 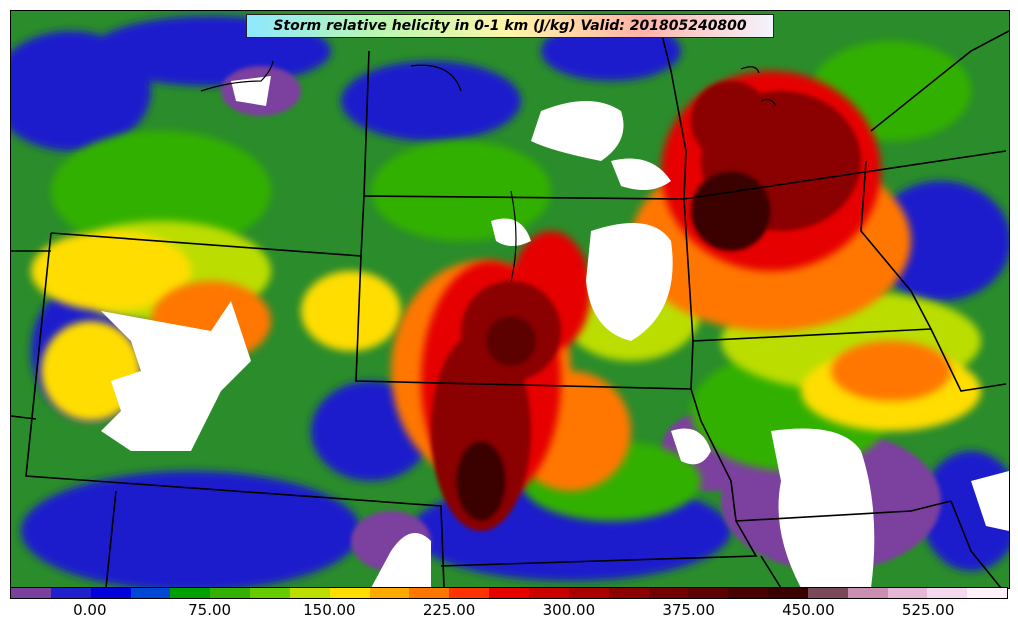 What do you see at coordinates (569, 610) in the screenshot?
I see `colorbar-tick-label: 300.00` at bounding box center [569, 610].